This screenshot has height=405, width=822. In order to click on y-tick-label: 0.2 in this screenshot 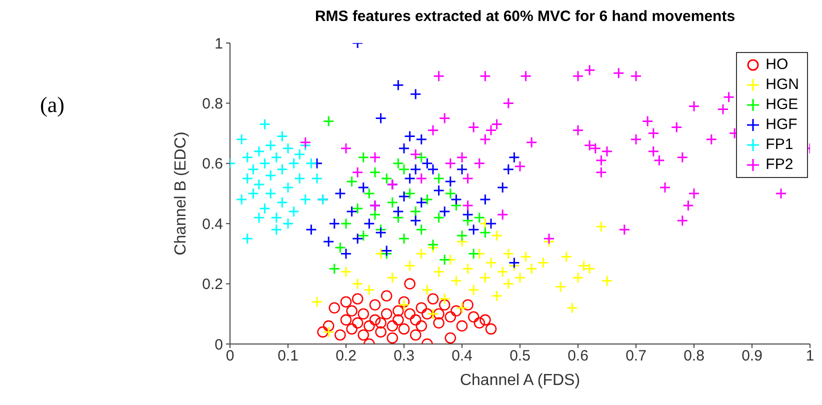, I will do `click(212, 285)`.